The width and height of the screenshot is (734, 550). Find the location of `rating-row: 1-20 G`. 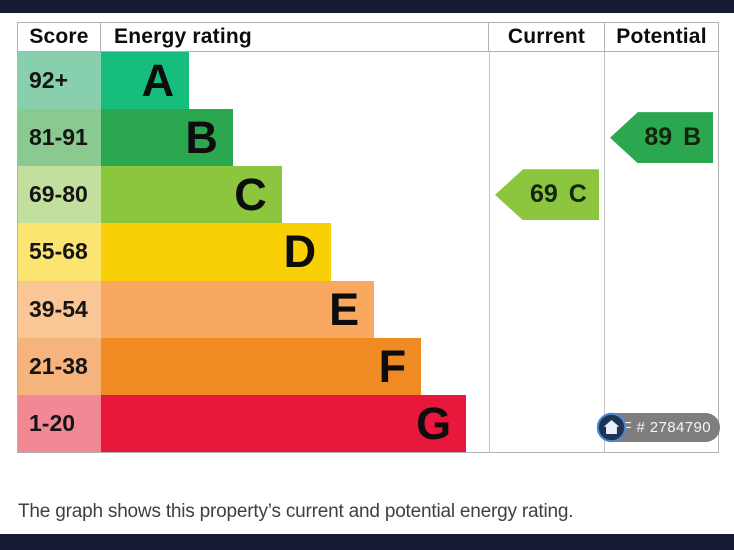

rating-row: 1-20 G is located at coordinates (253, 423).